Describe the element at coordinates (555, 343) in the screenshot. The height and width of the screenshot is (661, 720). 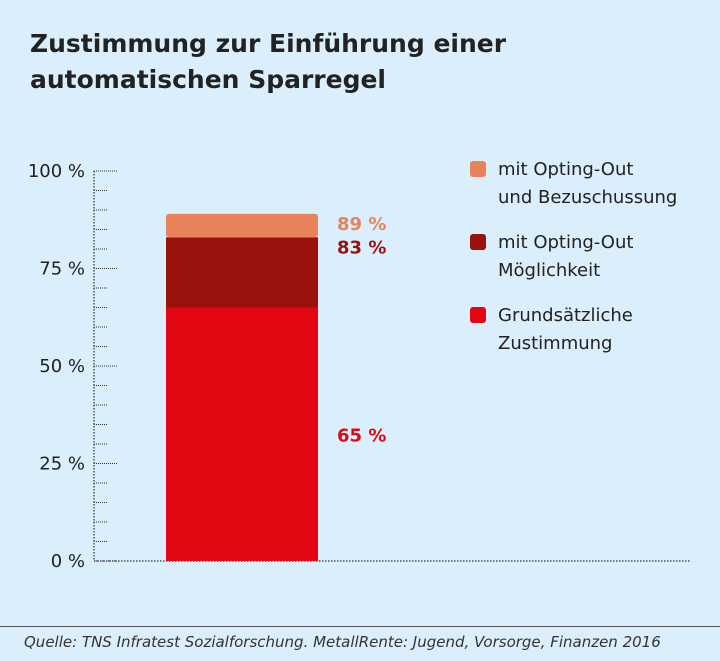
I see `legend-label: Zustimmung` at that location.